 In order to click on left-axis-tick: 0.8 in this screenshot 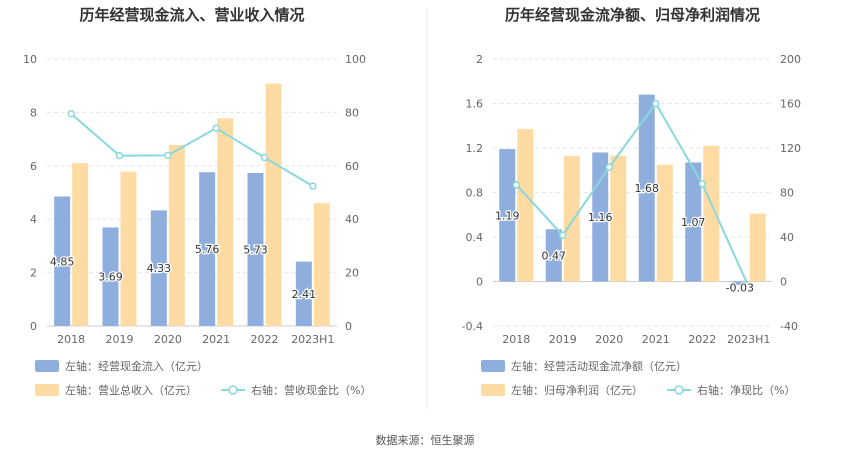, I will do `click(475, 193)`.